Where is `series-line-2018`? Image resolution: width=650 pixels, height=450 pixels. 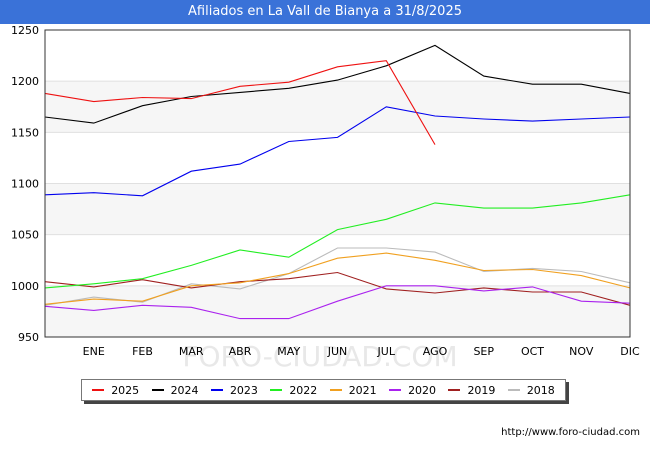
series-line-2018 is located at coordinates (337, 276).